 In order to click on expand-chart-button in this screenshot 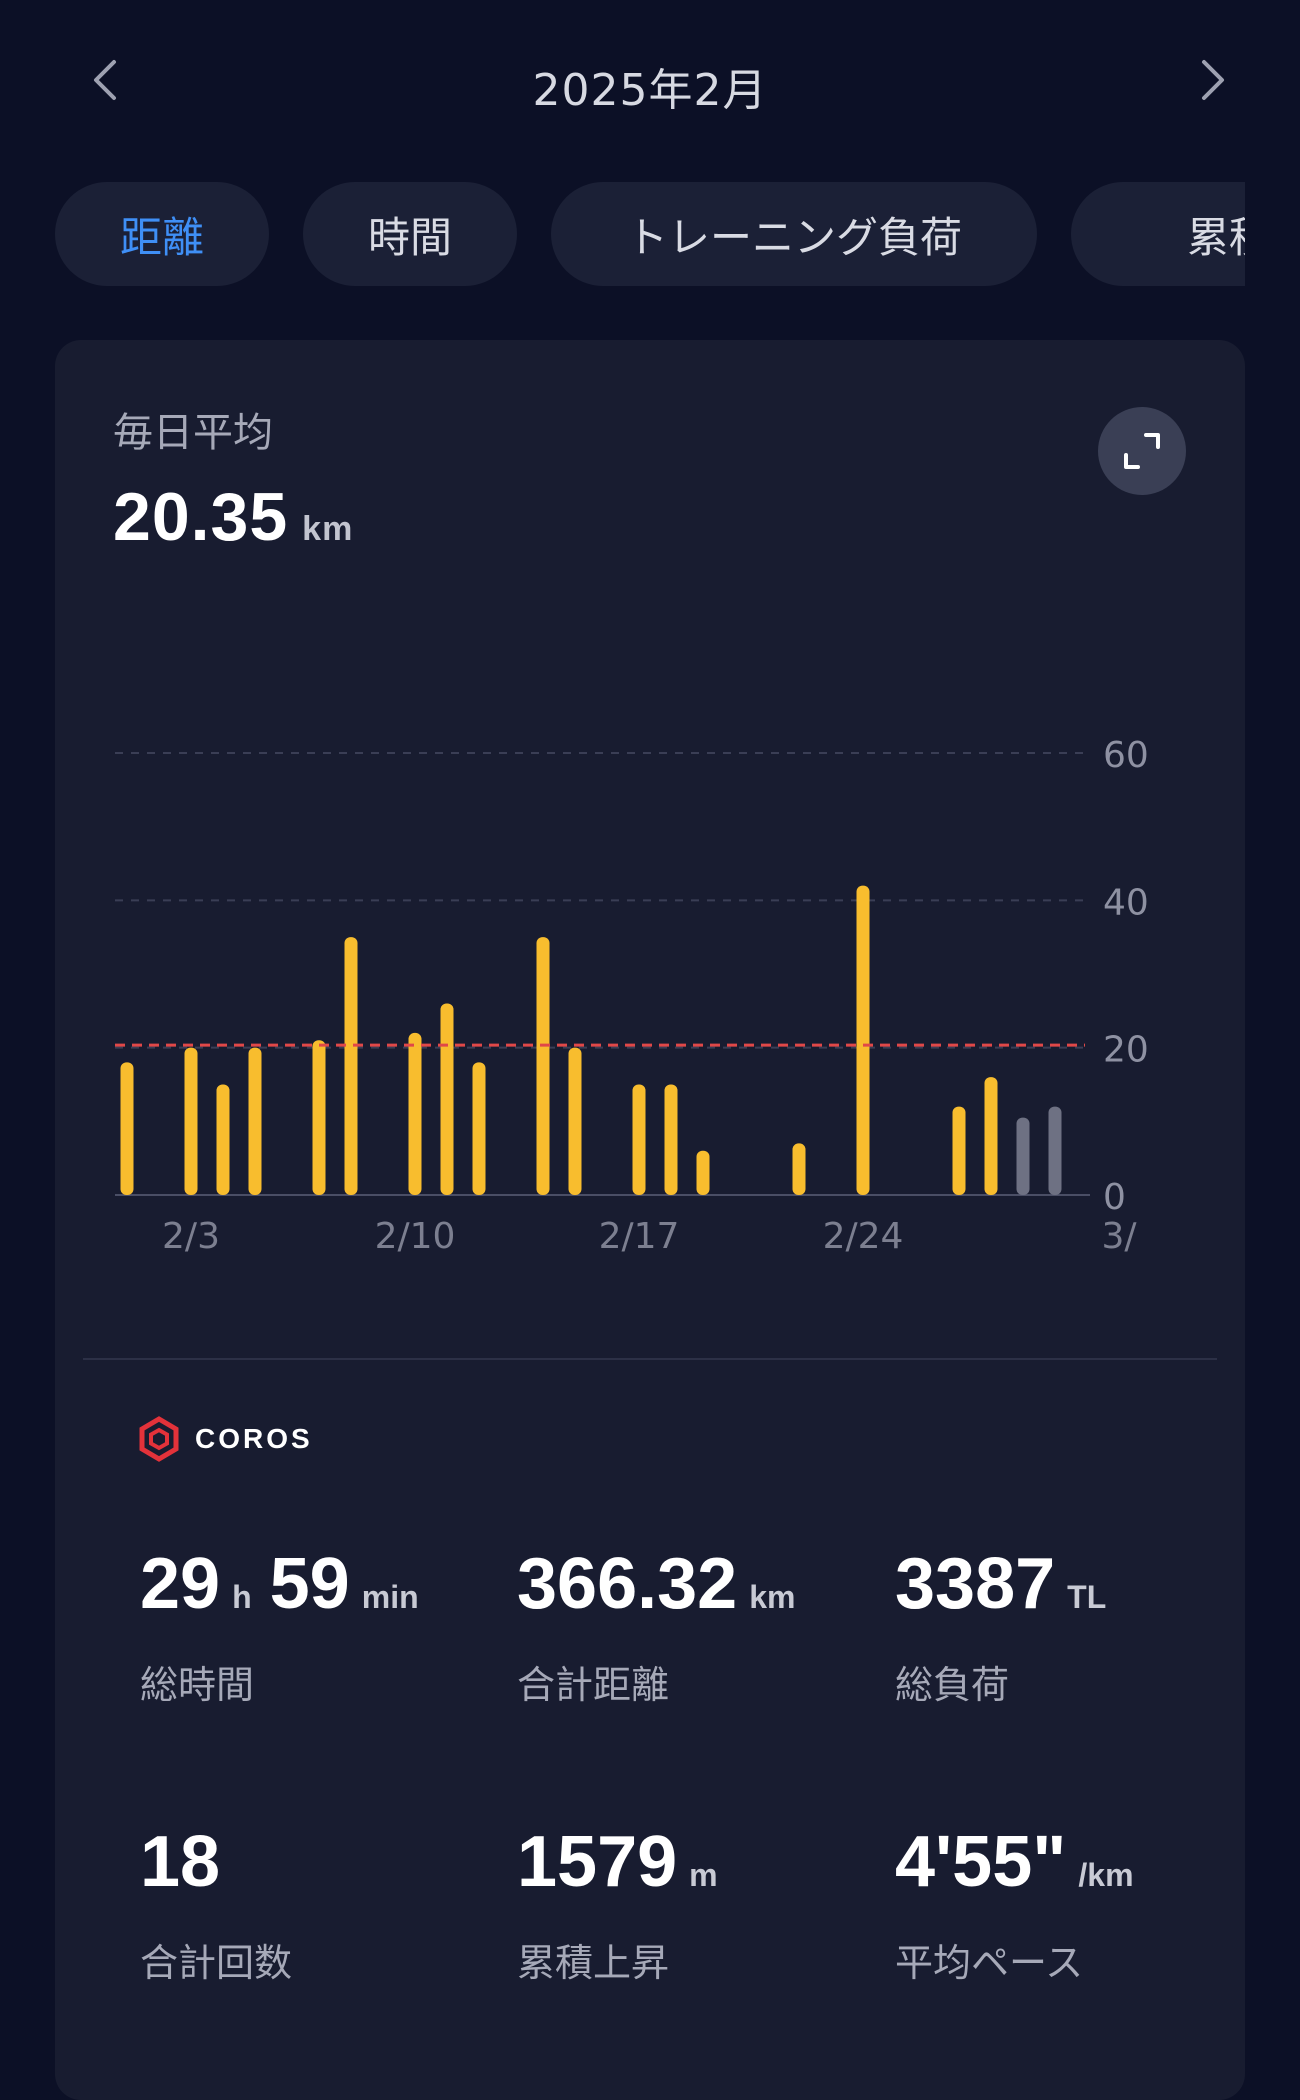, I will do `click(1142, 451)`.